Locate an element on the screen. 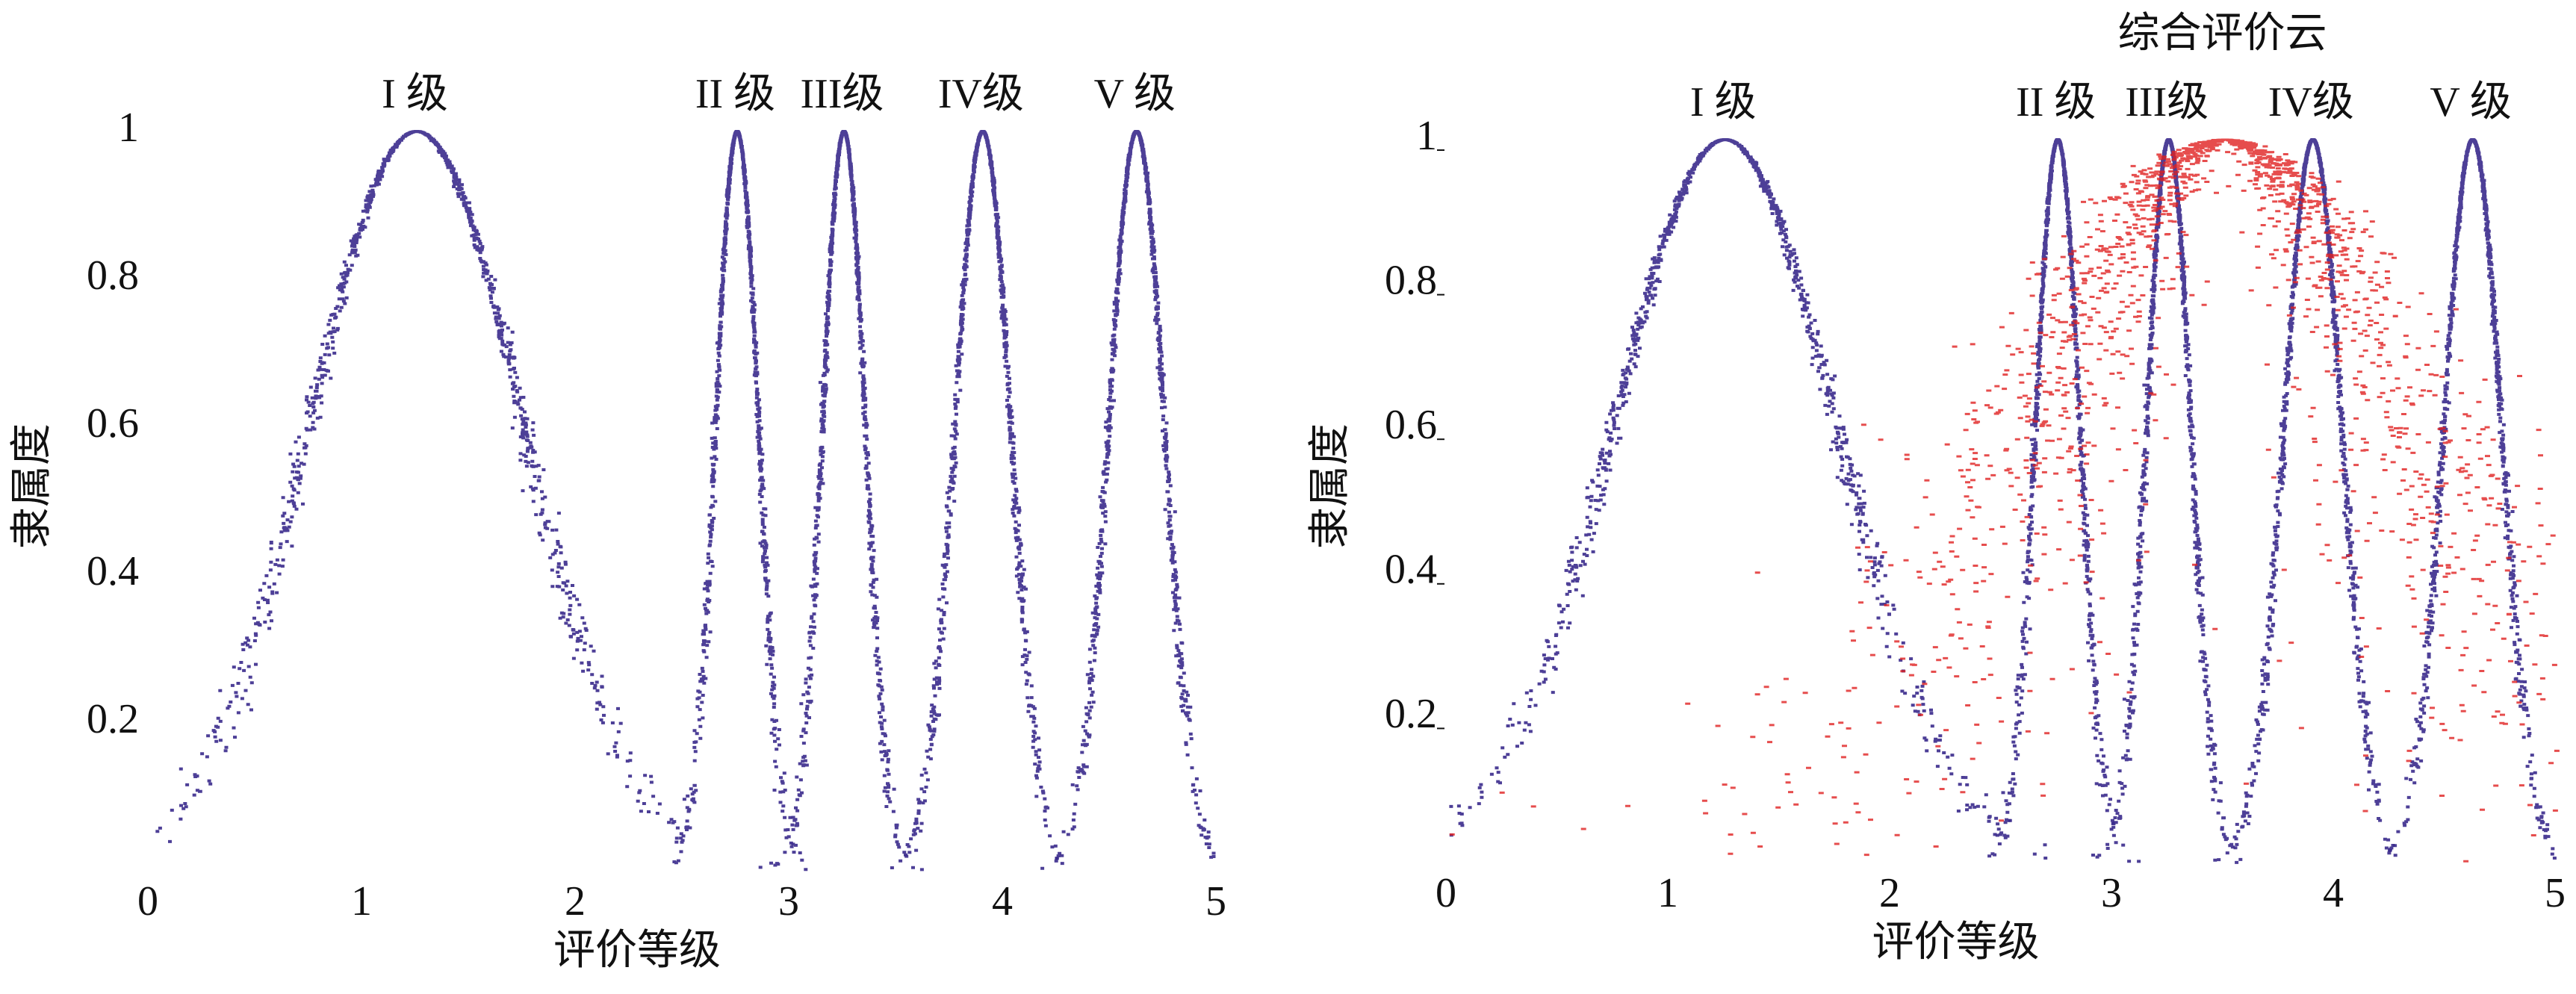 This screenshot has width=2576, height=994. cloud-label: 综合评价云 is located at coordinates (2222, 34).